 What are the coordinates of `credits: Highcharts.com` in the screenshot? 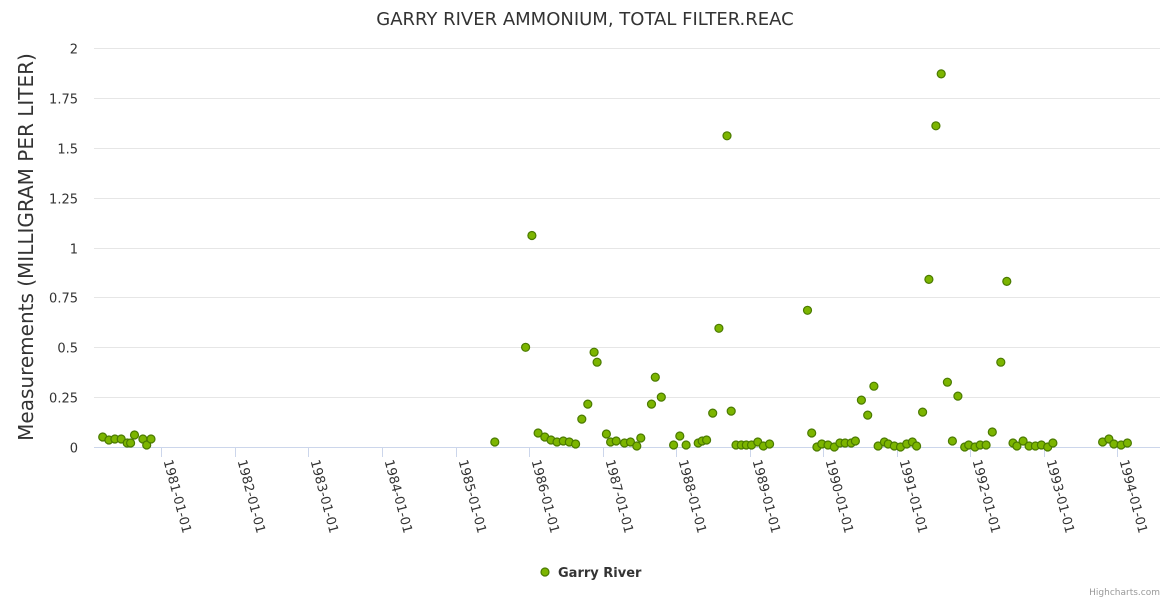 It's located at (1124, 593).